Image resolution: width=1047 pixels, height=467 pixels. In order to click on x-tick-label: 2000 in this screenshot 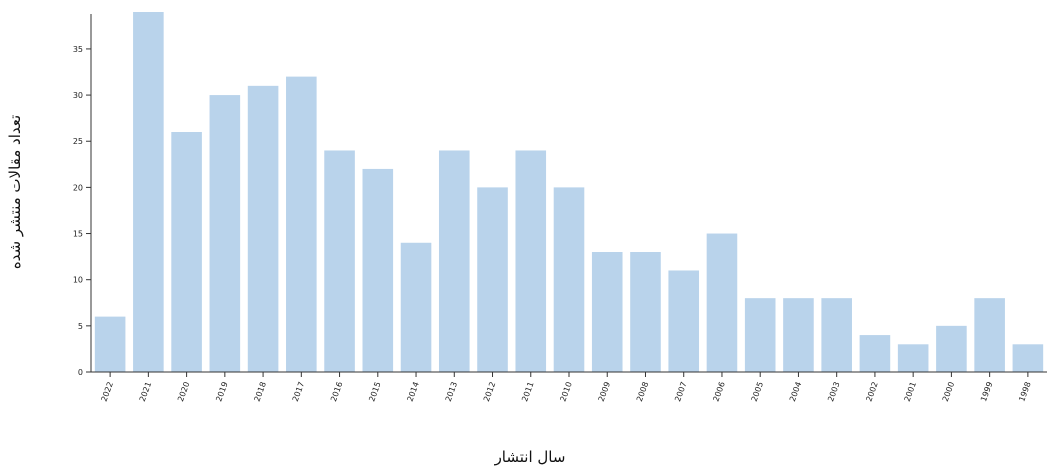, I will do `click(948, 392)`.